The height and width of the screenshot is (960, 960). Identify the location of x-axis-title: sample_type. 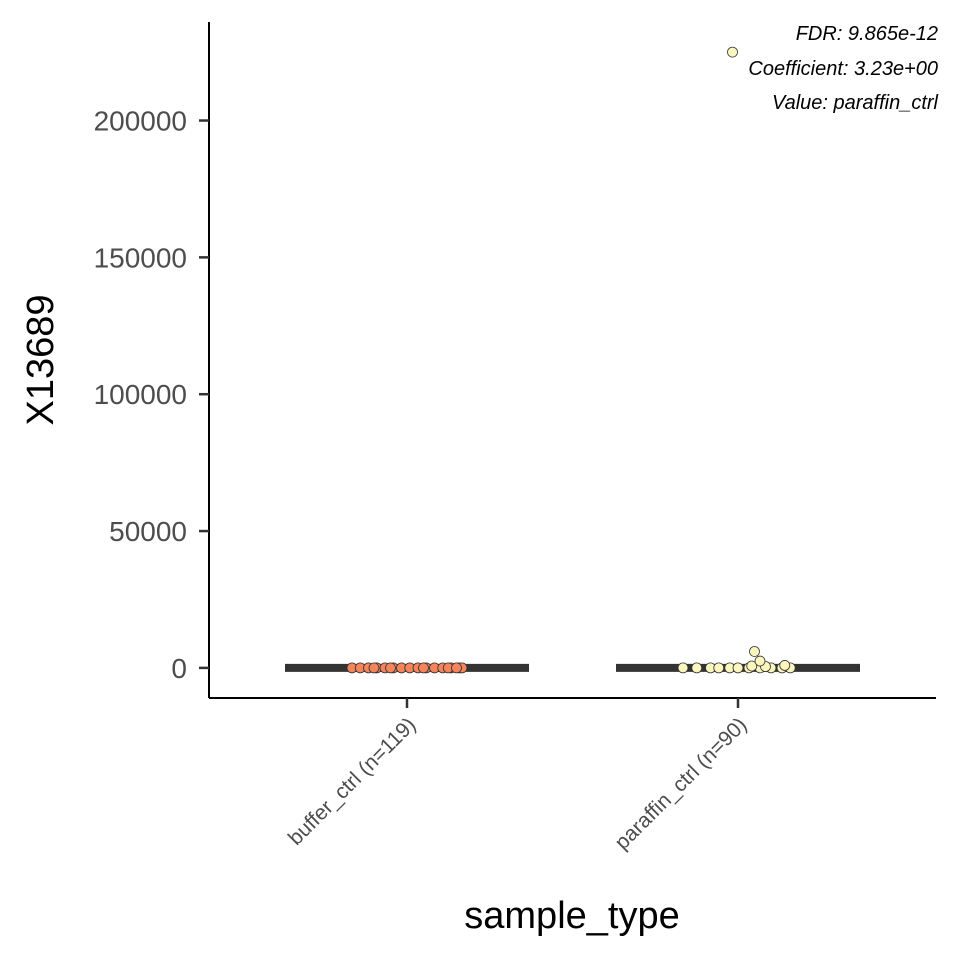
(571, 916).